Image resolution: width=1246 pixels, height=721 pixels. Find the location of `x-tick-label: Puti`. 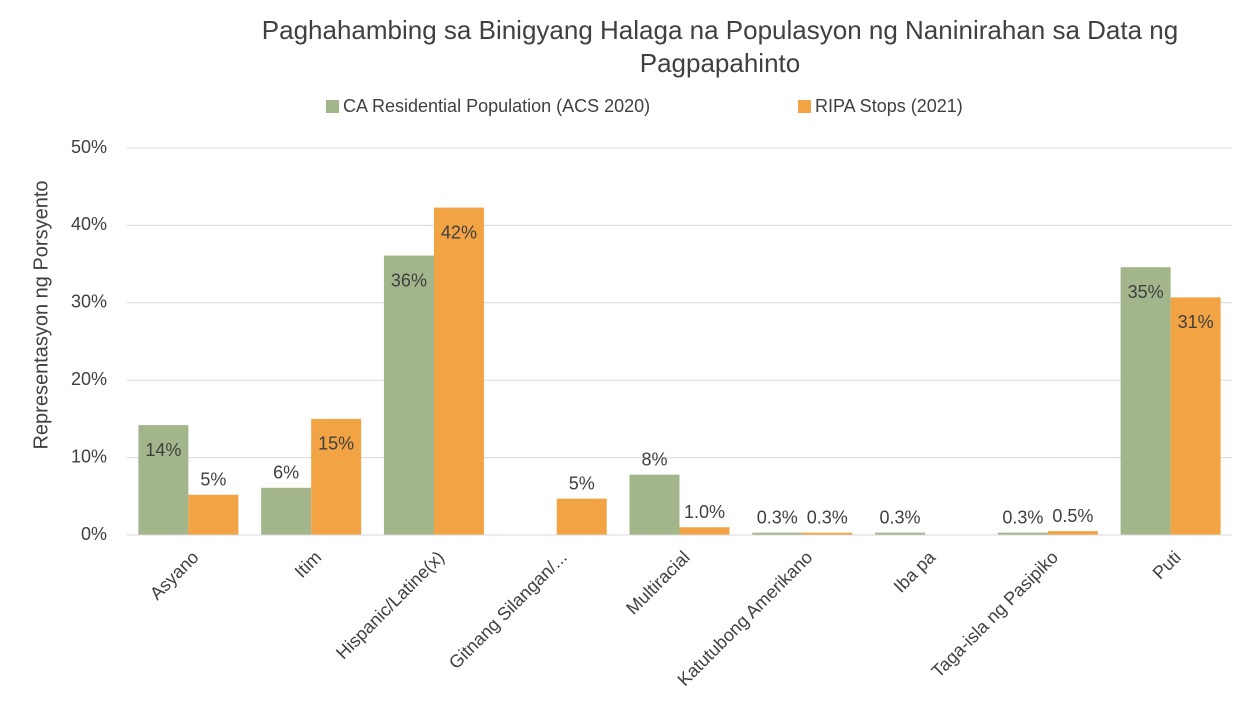

x-tick-label: Puti is located at coordinates (1167, 565).